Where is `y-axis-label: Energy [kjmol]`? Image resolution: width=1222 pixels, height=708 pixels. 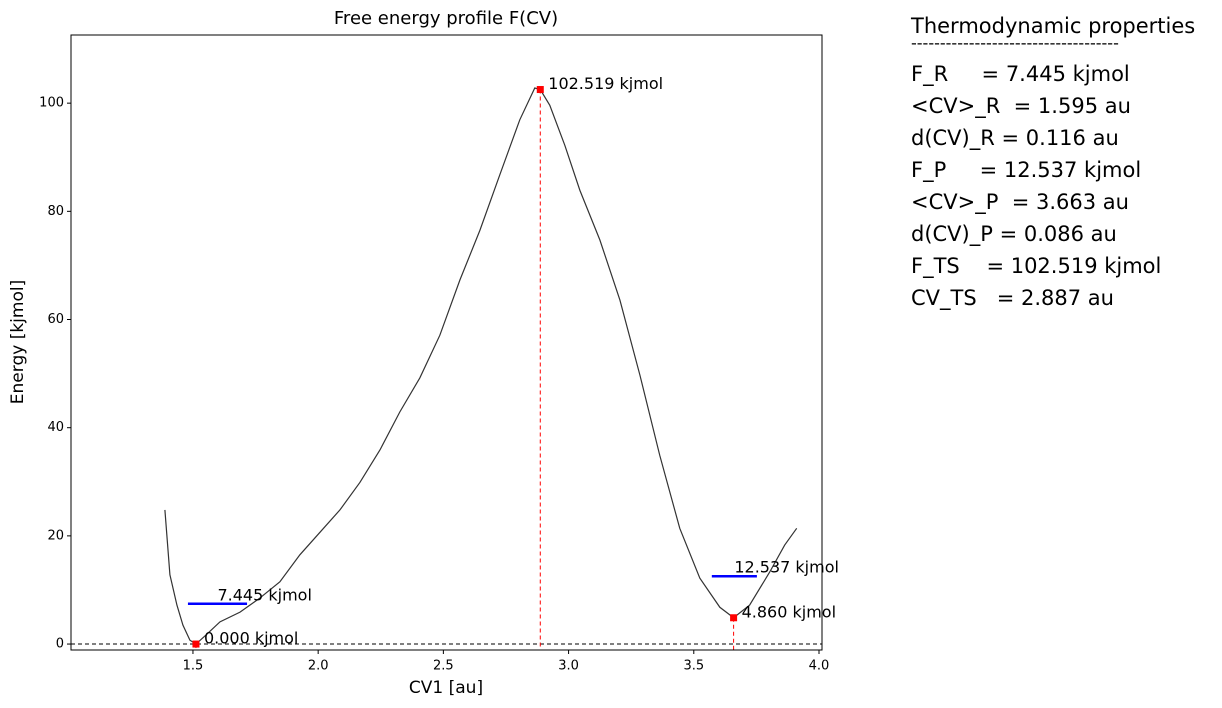
y-axis-label: Energy [kjmol] is located at coordinates (18, 342).